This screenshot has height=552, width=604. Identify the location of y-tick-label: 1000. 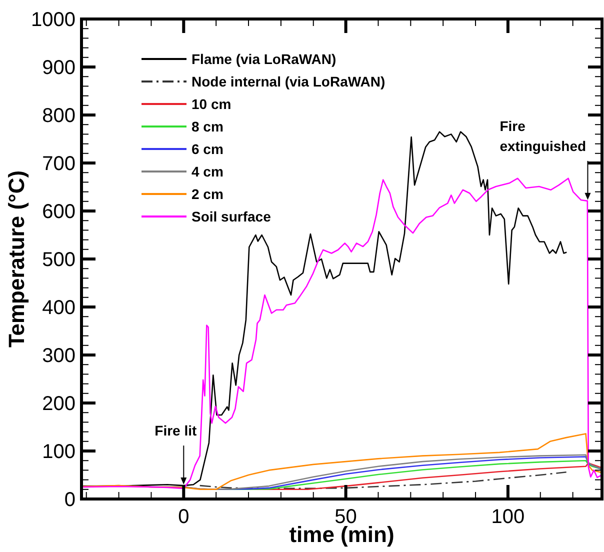
(53, 20).